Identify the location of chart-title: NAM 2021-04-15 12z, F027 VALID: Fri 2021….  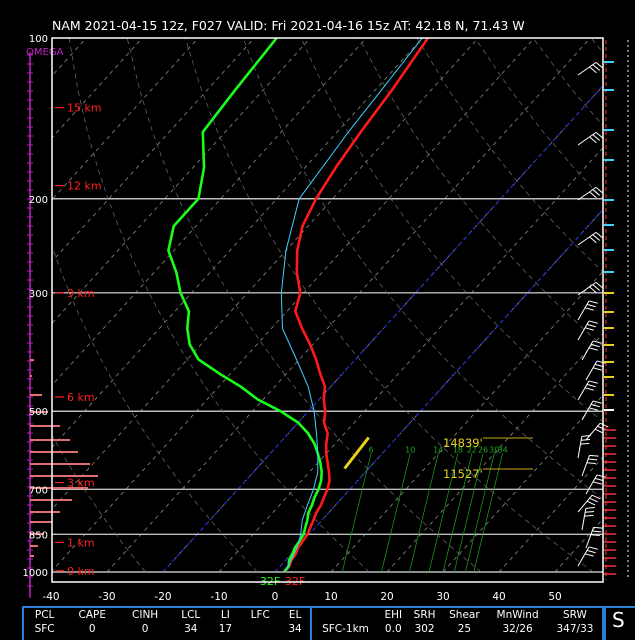
(288, 25).